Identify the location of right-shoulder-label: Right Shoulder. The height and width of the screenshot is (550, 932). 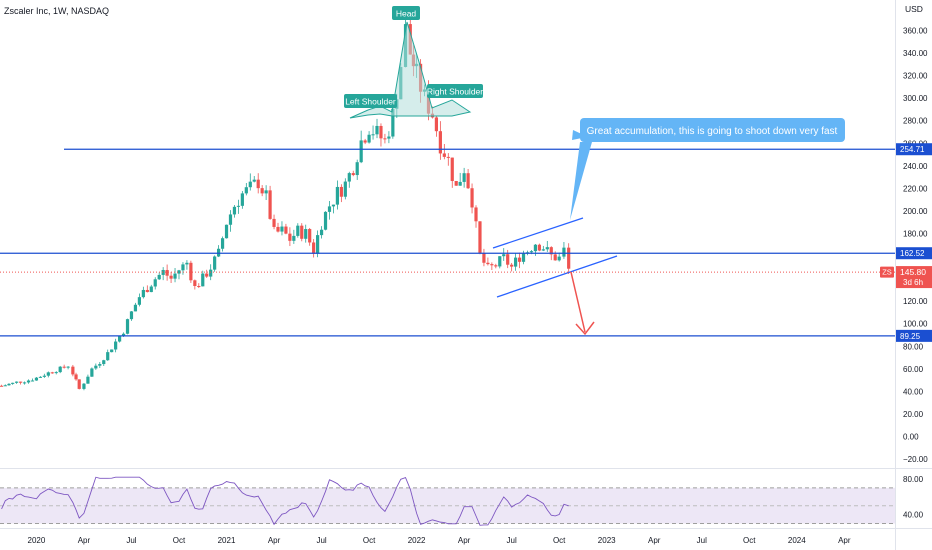
(455, 91).